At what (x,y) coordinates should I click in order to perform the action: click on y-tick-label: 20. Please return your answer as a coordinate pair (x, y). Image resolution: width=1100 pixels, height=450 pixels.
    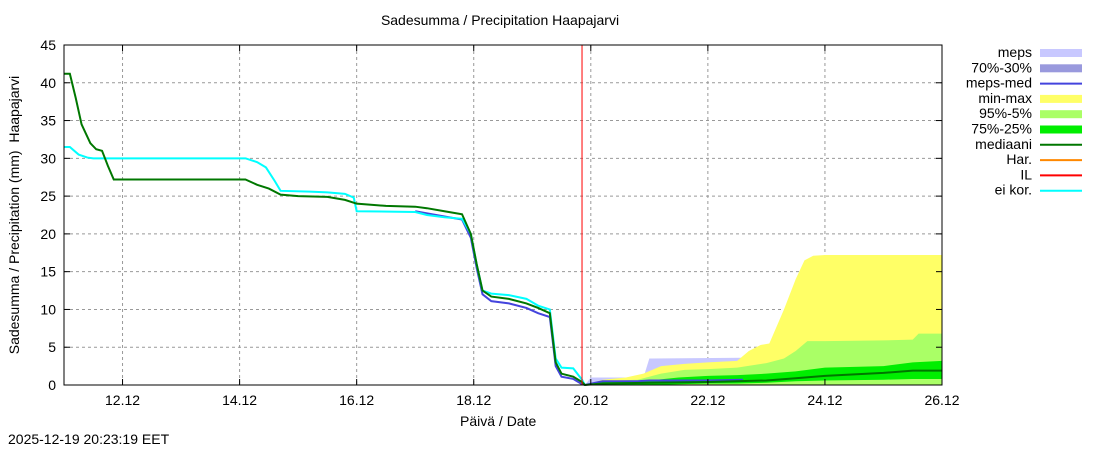
    Looking at the image, I should click on (48, 234).